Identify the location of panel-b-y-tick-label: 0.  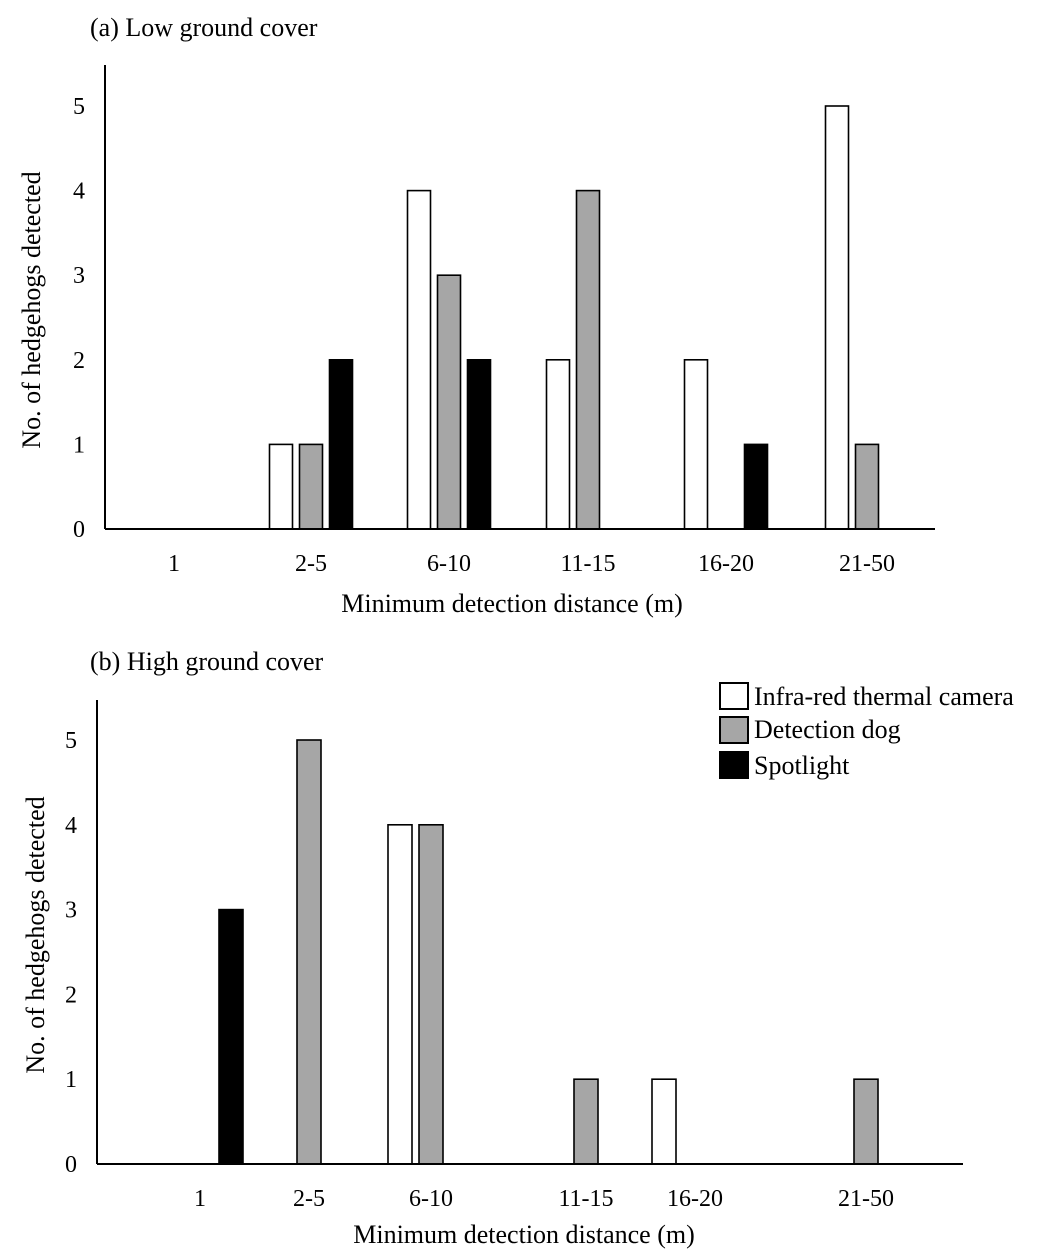
(71, 1165).